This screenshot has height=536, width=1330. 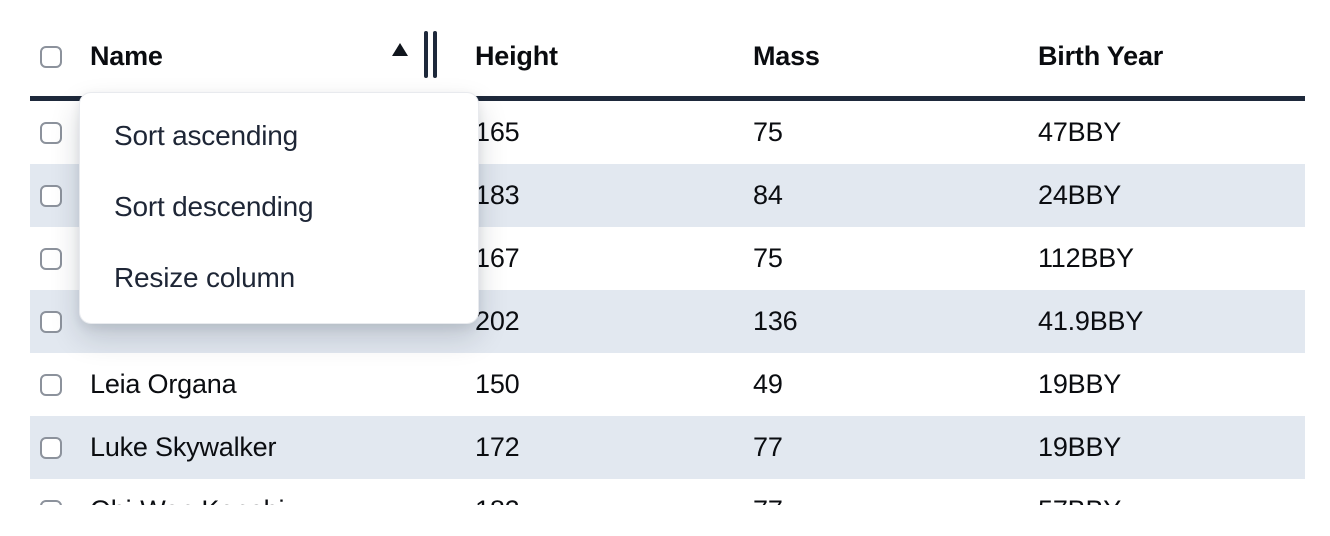 I want to click on column-header-height: Height, so click(x=614, y=56).